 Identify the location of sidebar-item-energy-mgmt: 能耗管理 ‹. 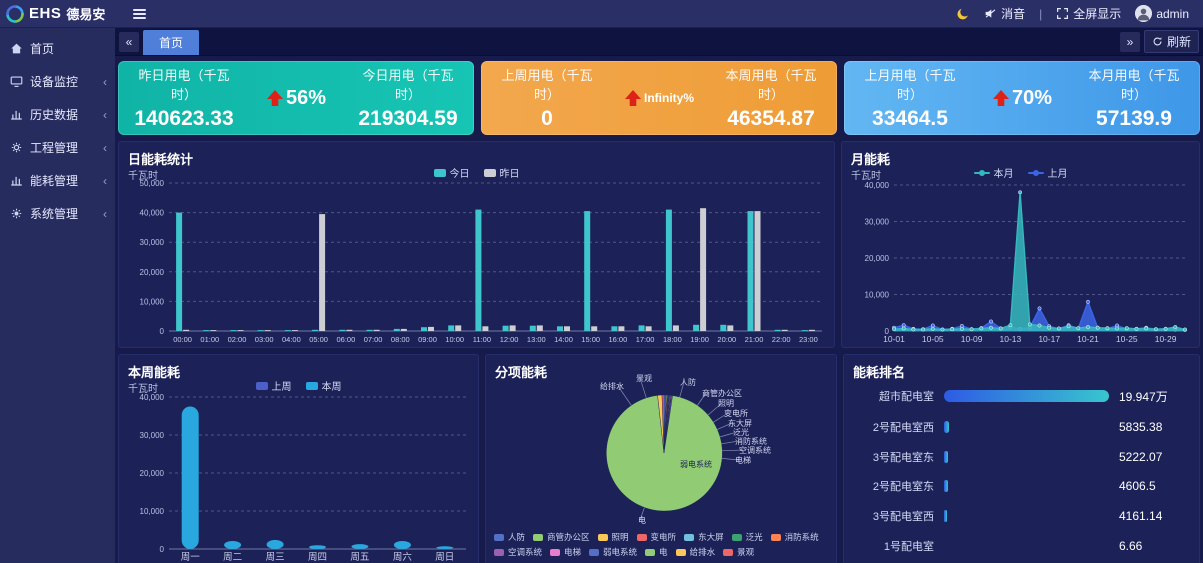
(57, 180).